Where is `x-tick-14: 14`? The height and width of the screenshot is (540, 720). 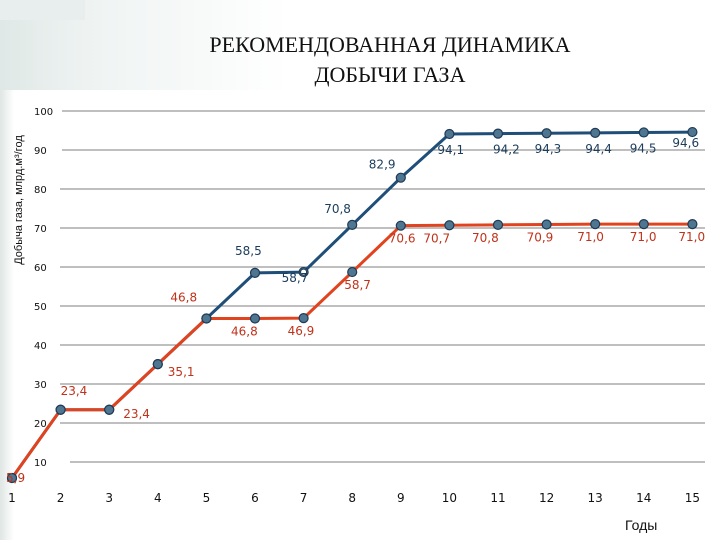 x-tick-14: 14 is located at coordinates (643, 498).